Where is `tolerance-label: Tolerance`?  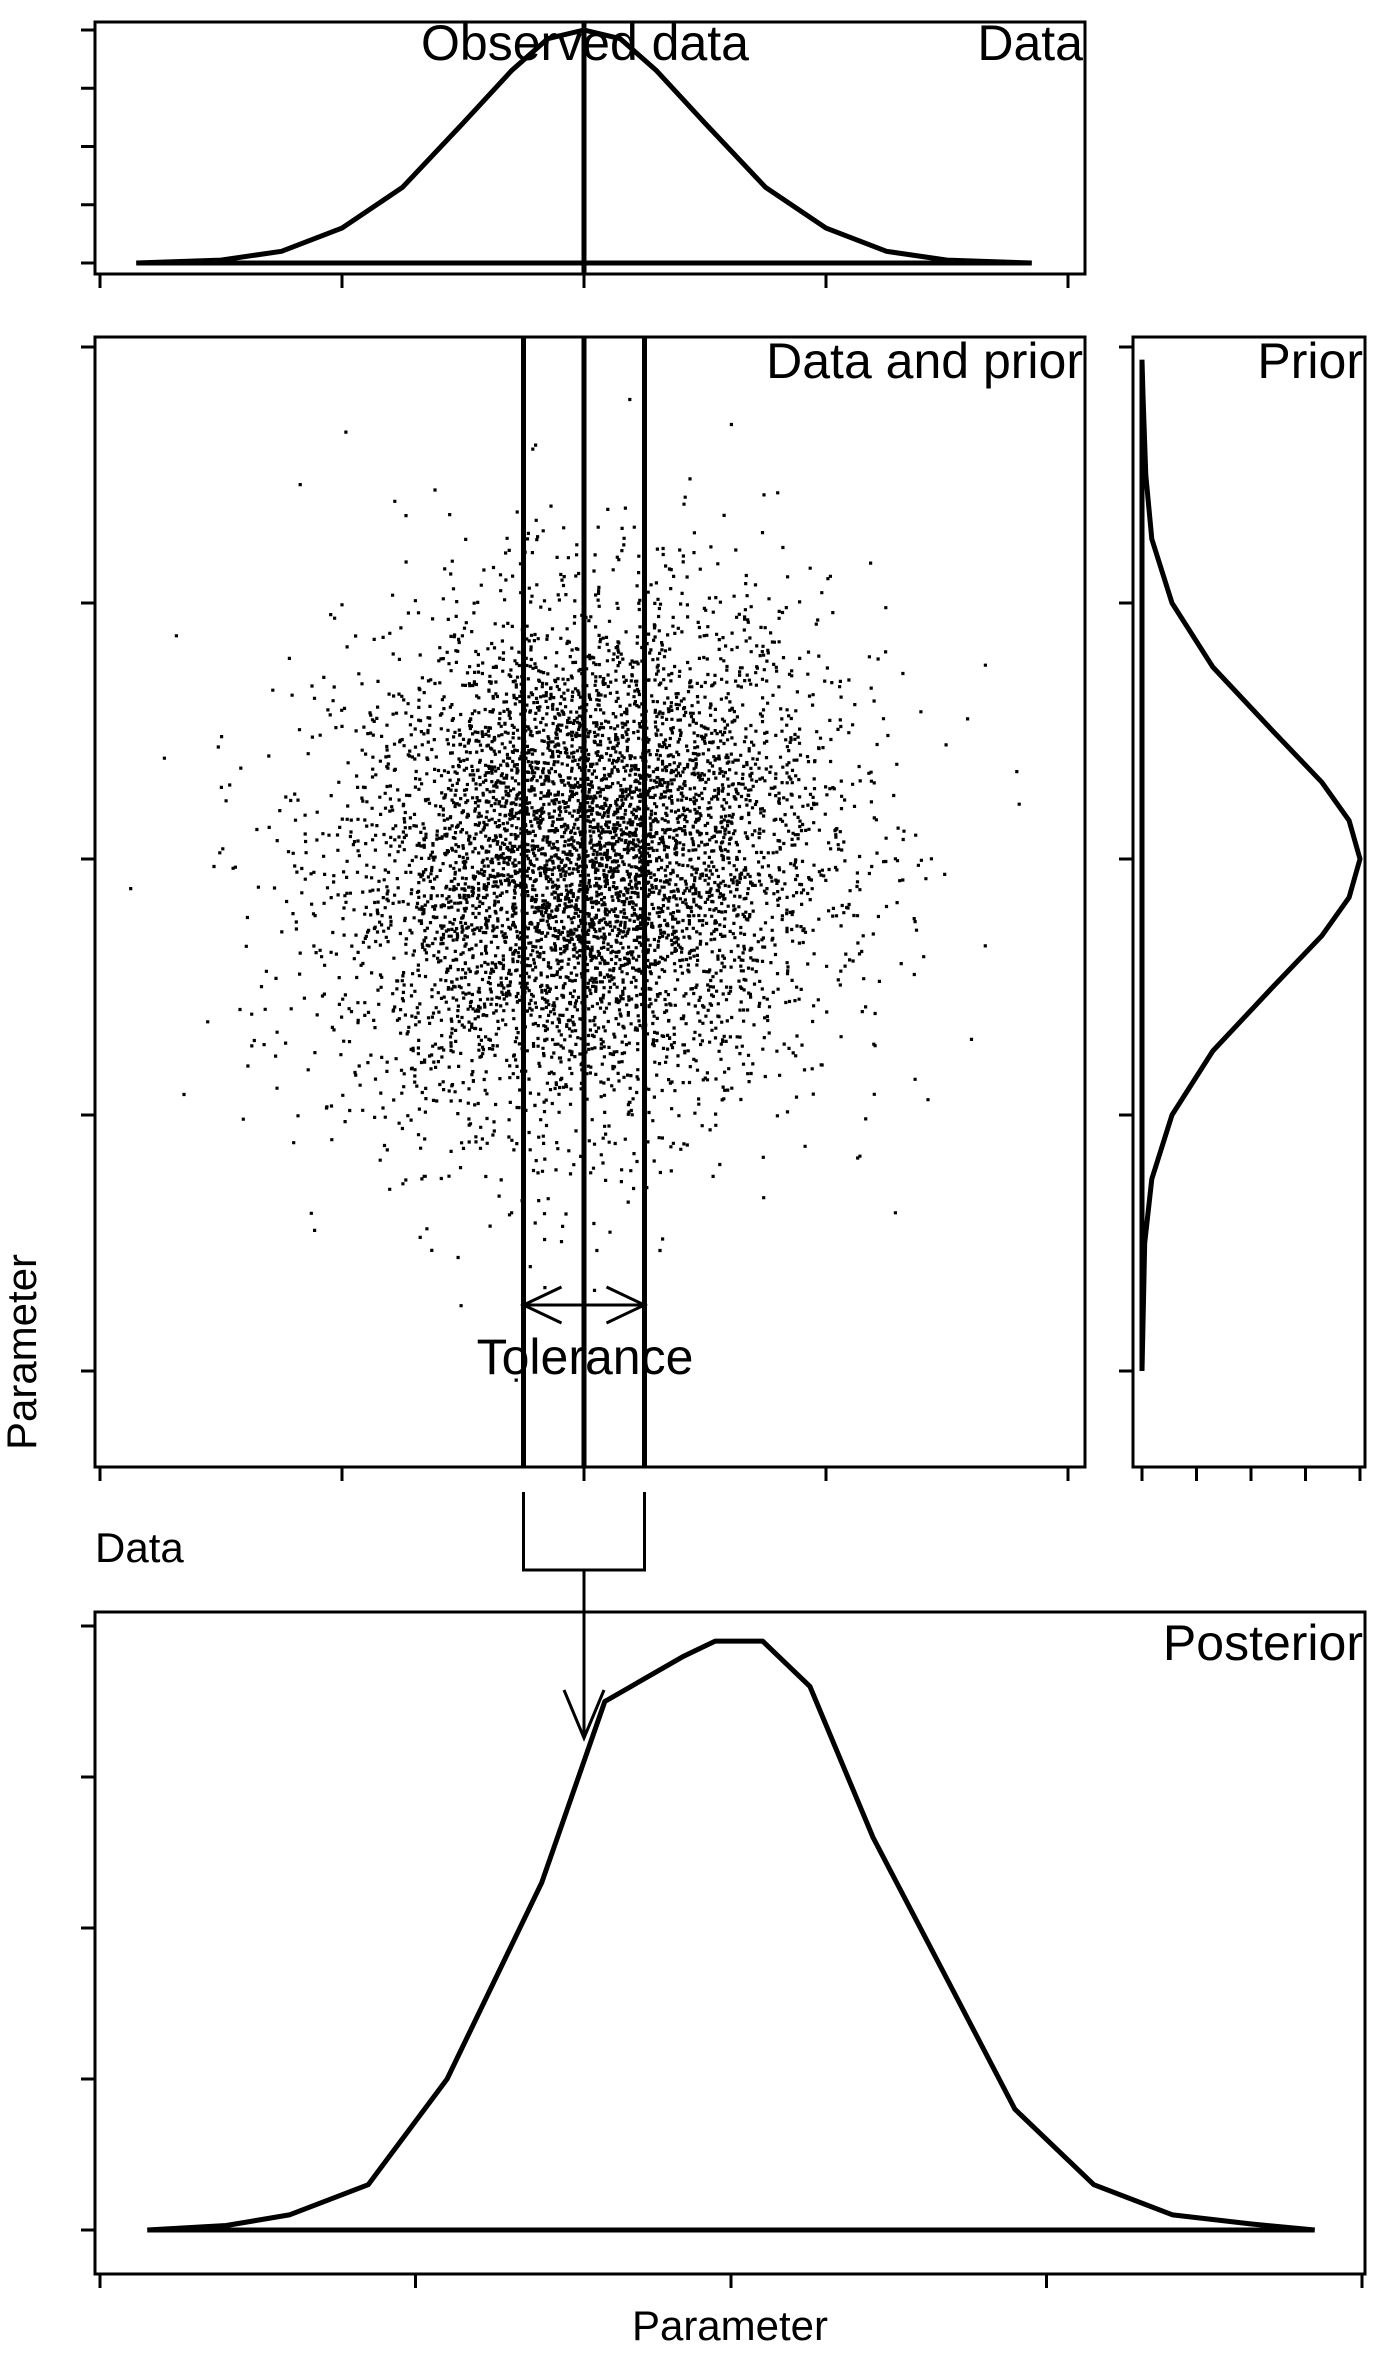
tolerance-label: Tolerance is located at coordinates (585, 1357).